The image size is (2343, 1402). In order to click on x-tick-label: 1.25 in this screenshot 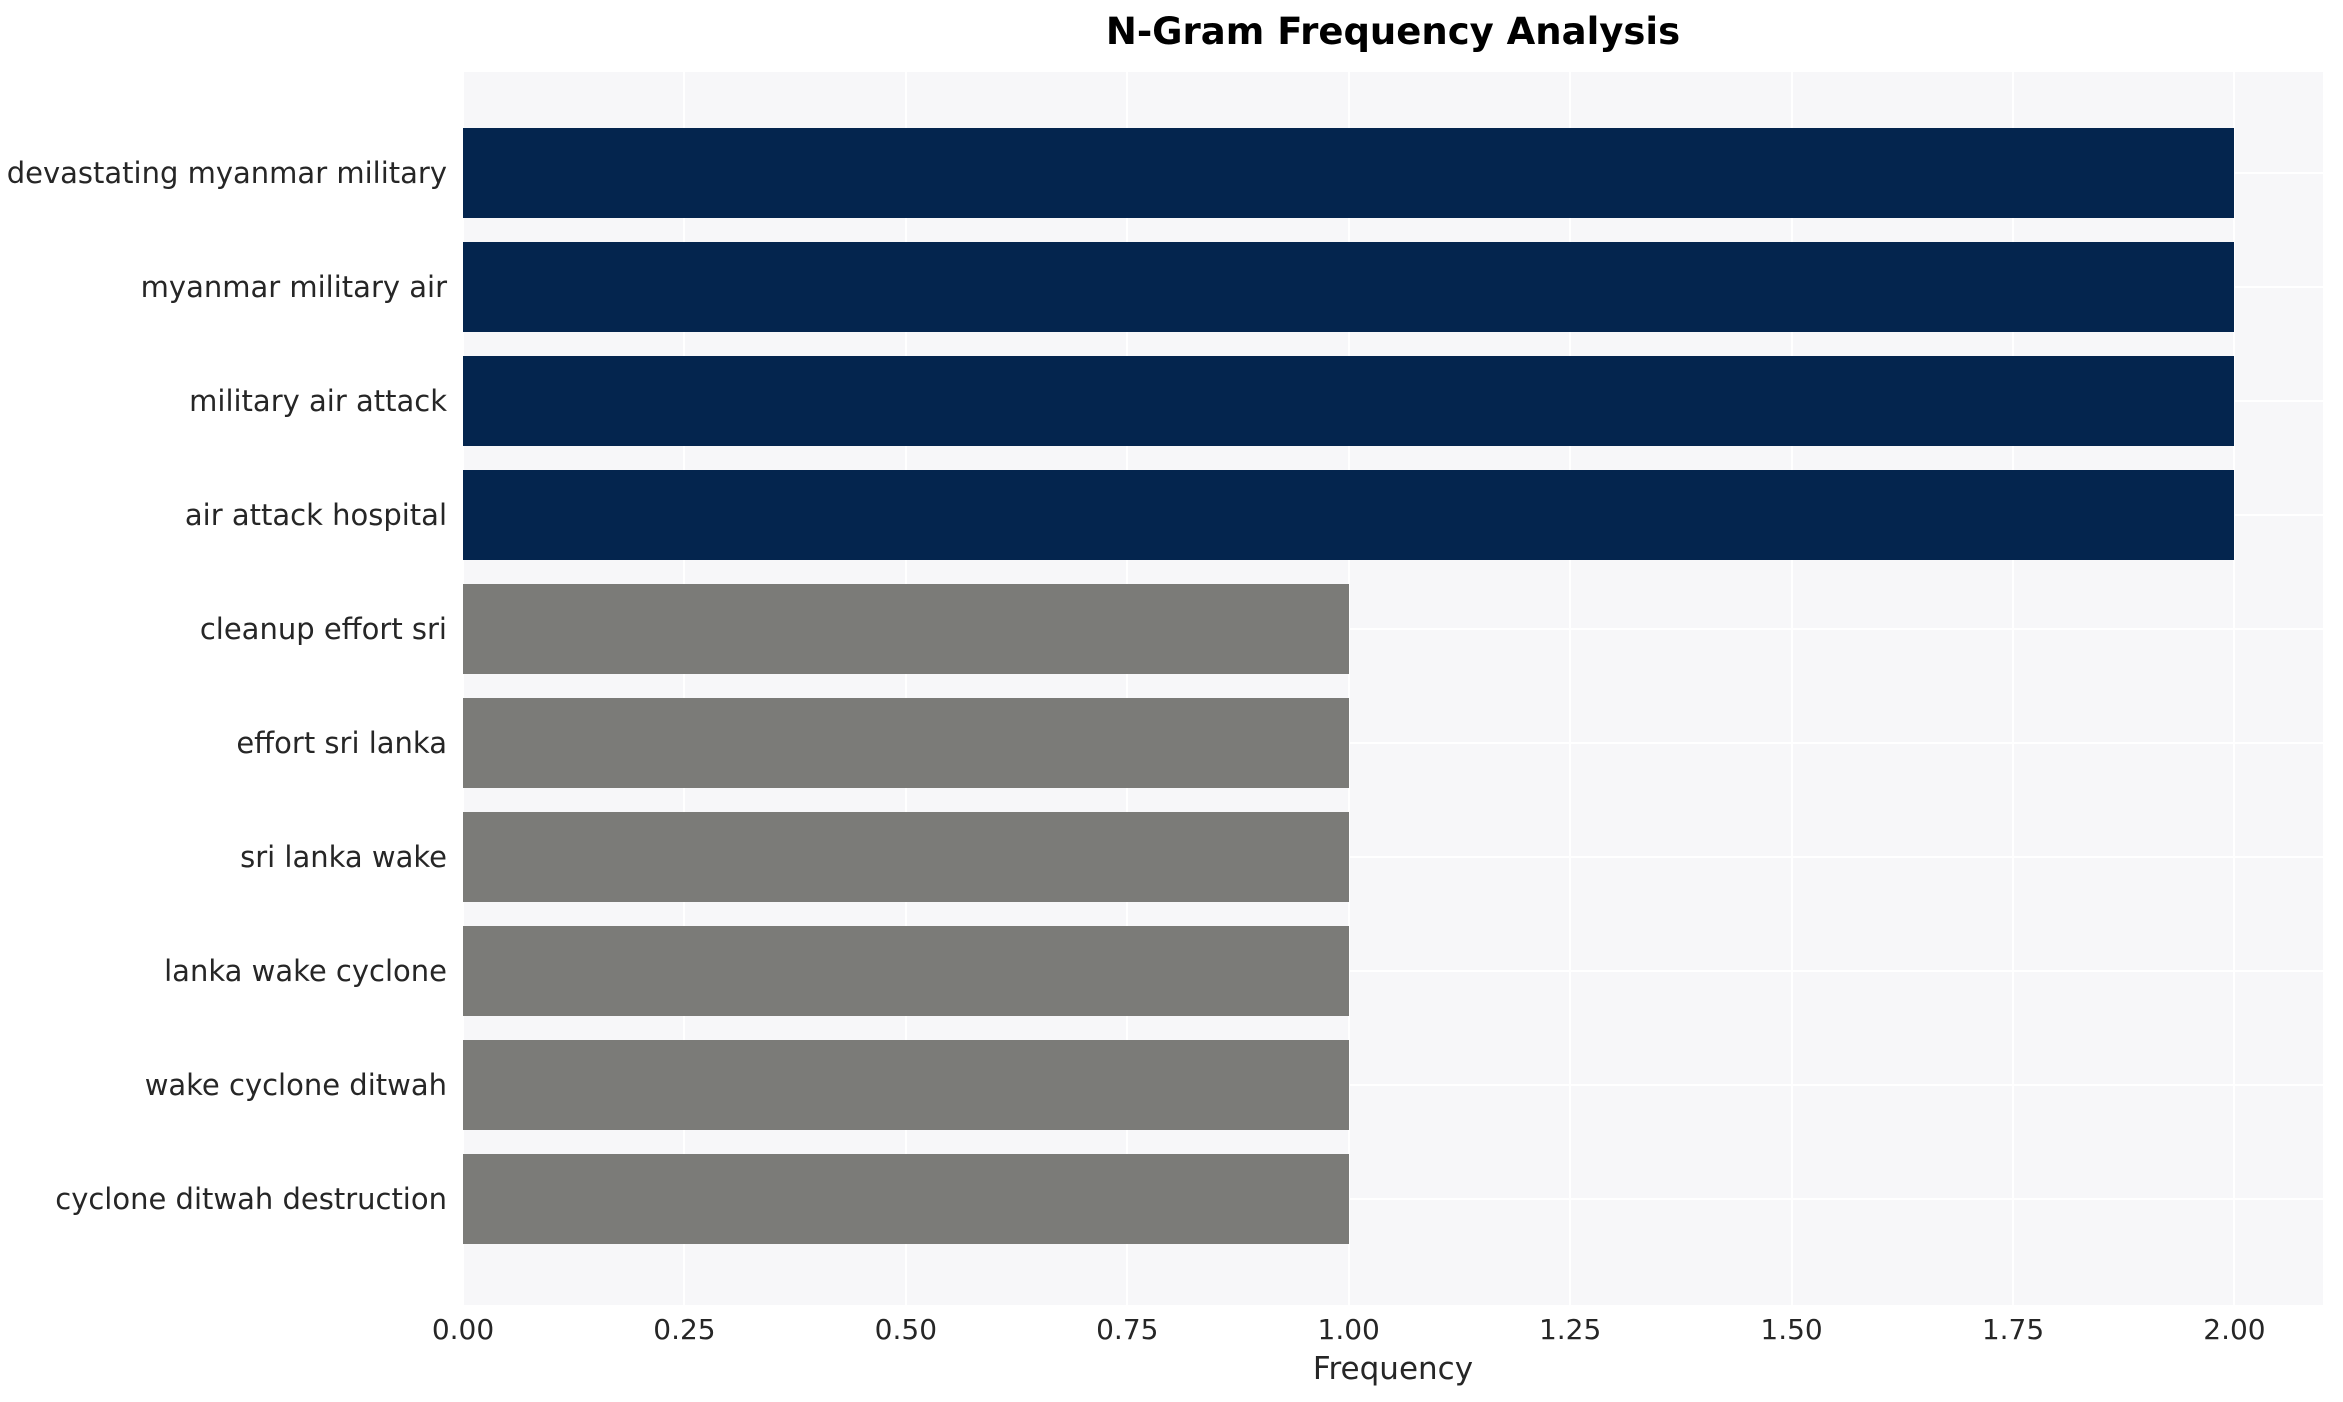, I will do `click(1570, 1329)`.